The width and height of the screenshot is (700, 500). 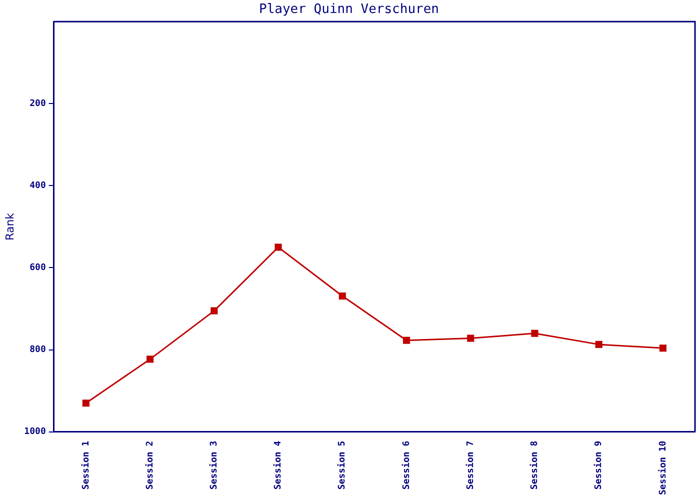 What do you see at coordinates (38, 186) in the screenshot?
I see `y-tick-label: 400` at bounding box center [38, 186].